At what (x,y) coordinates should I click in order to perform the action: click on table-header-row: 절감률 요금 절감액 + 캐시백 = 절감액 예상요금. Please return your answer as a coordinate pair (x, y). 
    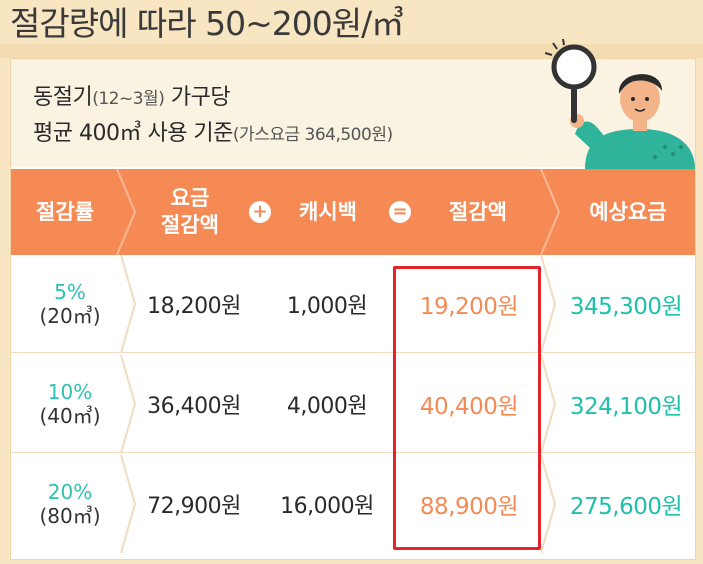
    Looking at the image, I should click on (353, 212).